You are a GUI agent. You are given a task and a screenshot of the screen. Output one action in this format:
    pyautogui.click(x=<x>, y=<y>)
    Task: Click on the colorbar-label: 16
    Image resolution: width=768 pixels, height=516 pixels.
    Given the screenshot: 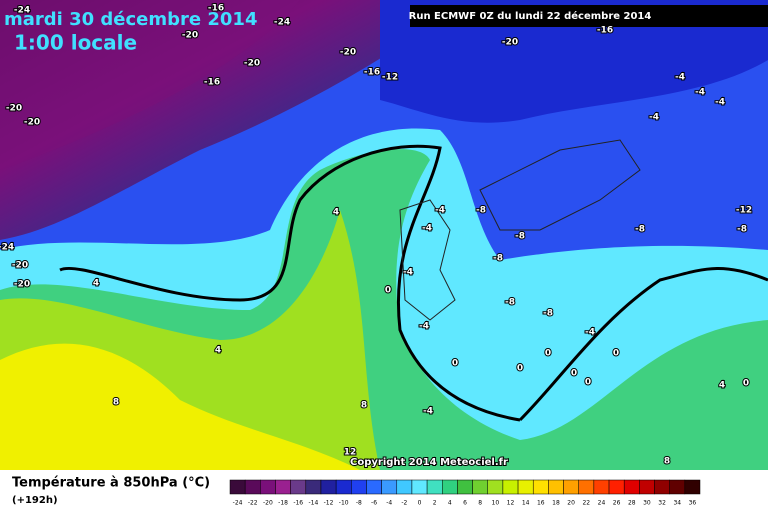 What is the action you would take?
    pyautogui.click(x=541, y=503)
    